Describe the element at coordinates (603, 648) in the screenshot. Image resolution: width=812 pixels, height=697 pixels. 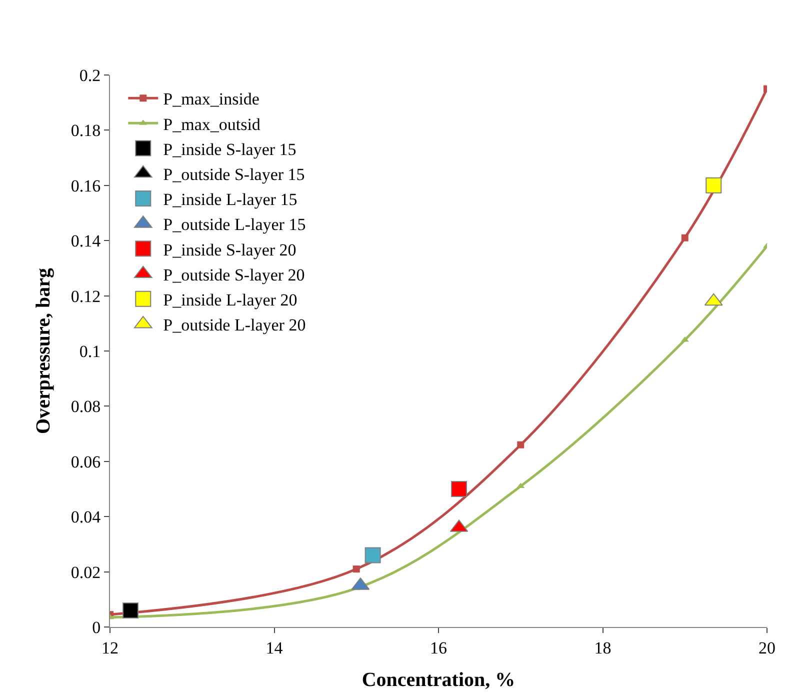
I see `x-tick-label: 18` at that location.